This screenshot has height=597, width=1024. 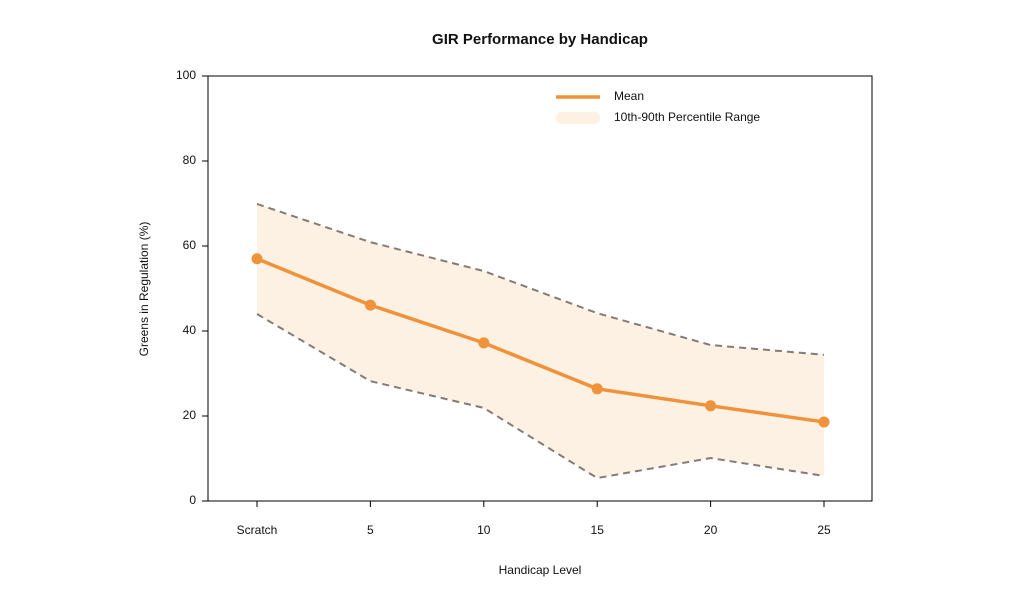 What do you see at coordinates (190, 415) in the screenshot?
I see `y-tick-label: 20` at bounding box center [190, 415].